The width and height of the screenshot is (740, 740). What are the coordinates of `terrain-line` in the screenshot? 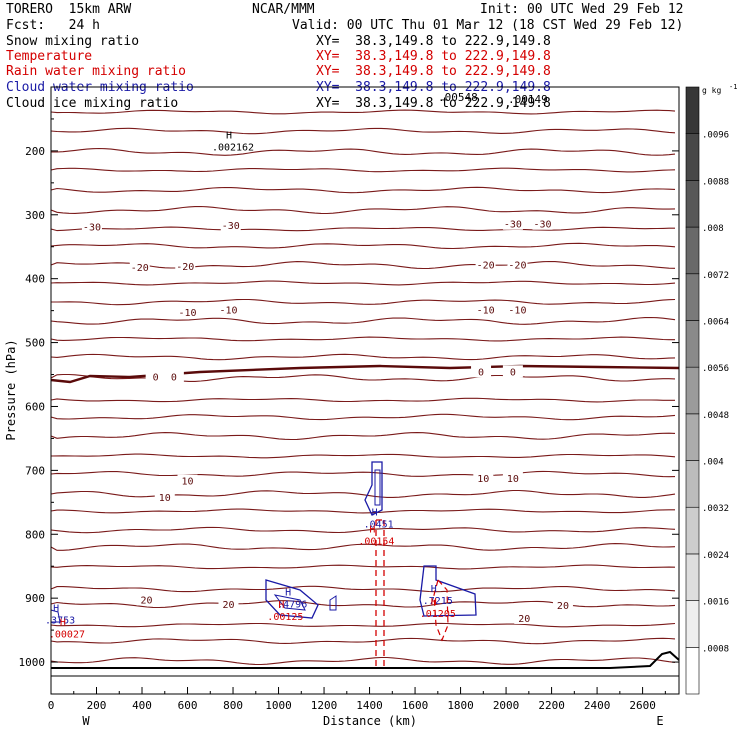 It's located at (365, 659).